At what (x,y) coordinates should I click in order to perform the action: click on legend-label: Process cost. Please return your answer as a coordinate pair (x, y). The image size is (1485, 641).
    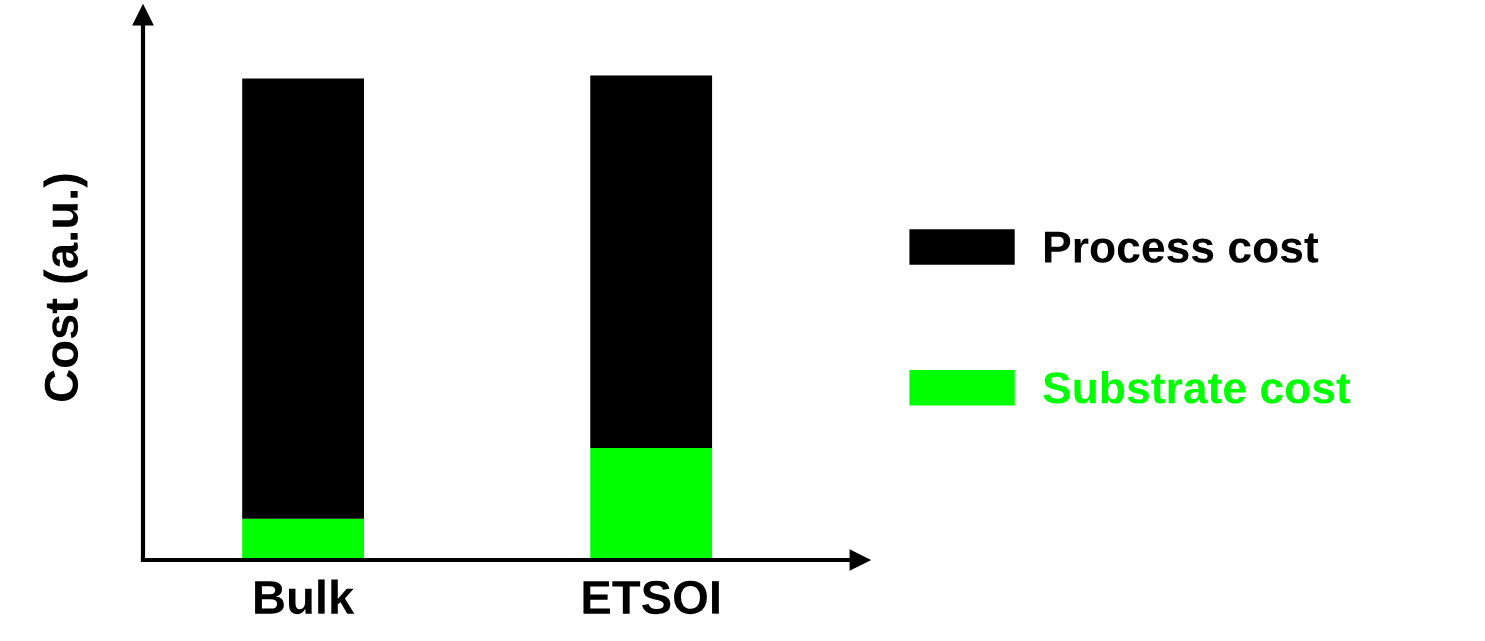
    Looking at the image, I should click on (1182, 247).